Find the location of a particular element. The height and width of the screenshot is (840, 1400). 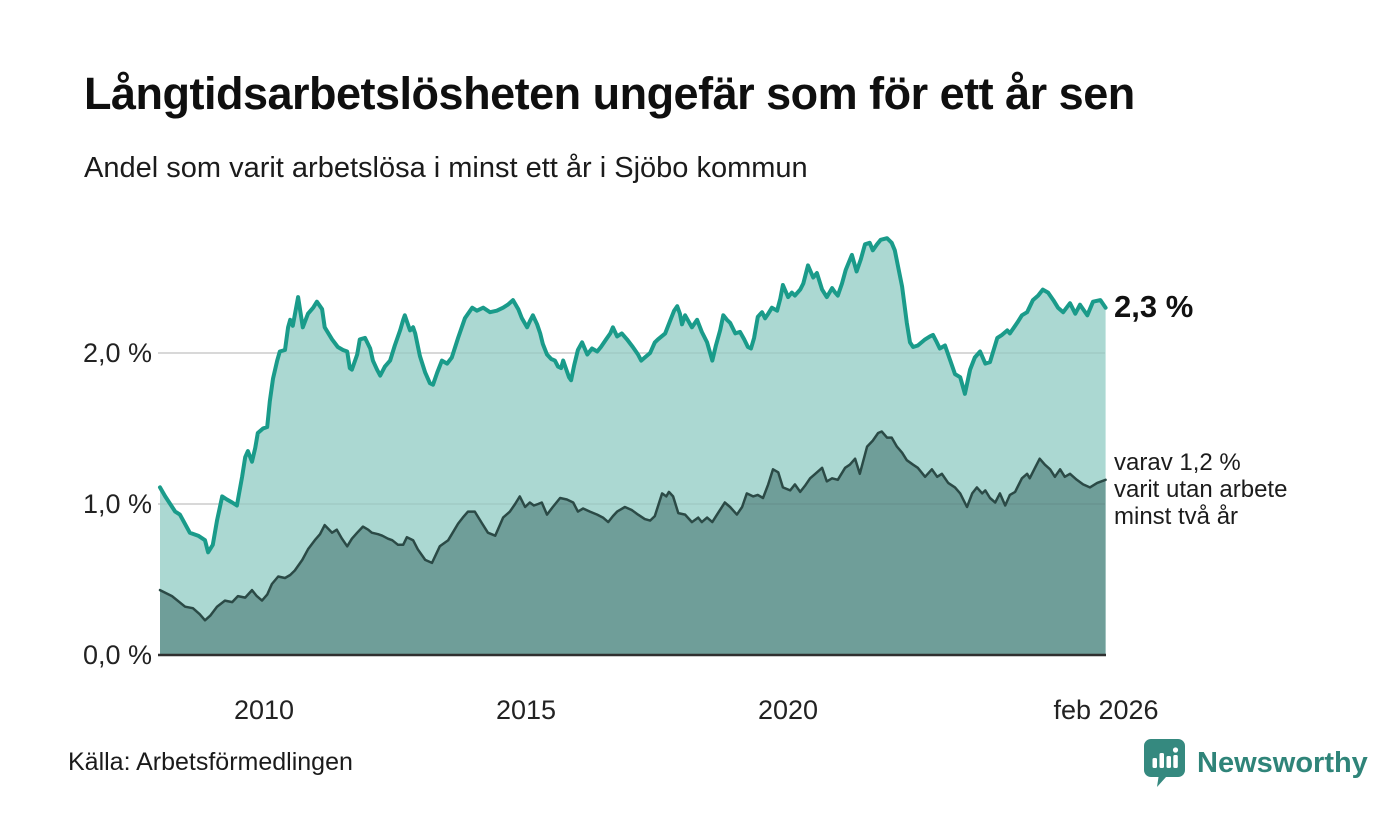

newsworthy-logo-icon is located at coordinates (1164, 763).